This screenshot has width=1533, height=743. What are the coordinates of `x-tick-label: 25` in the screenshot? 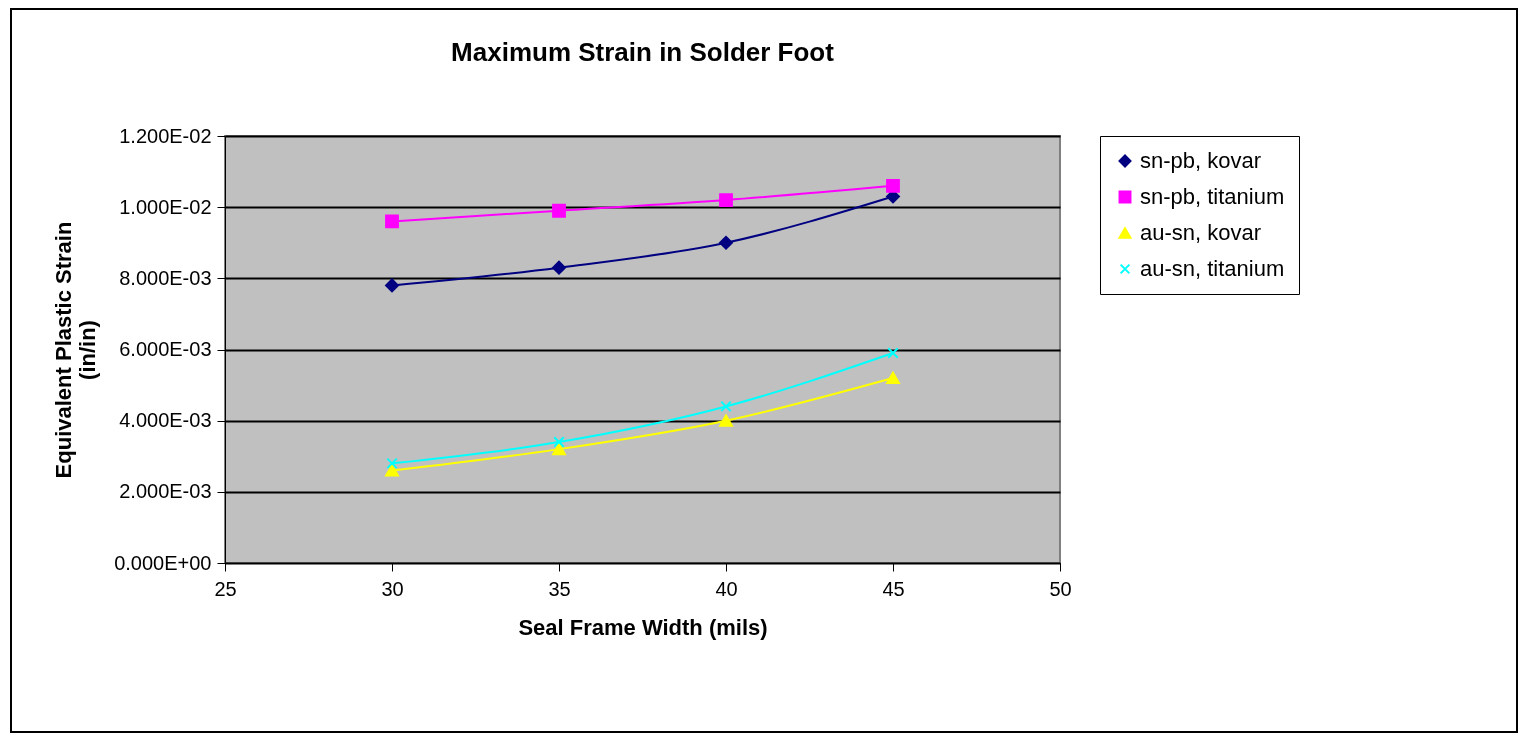 It's located at (225, 588).